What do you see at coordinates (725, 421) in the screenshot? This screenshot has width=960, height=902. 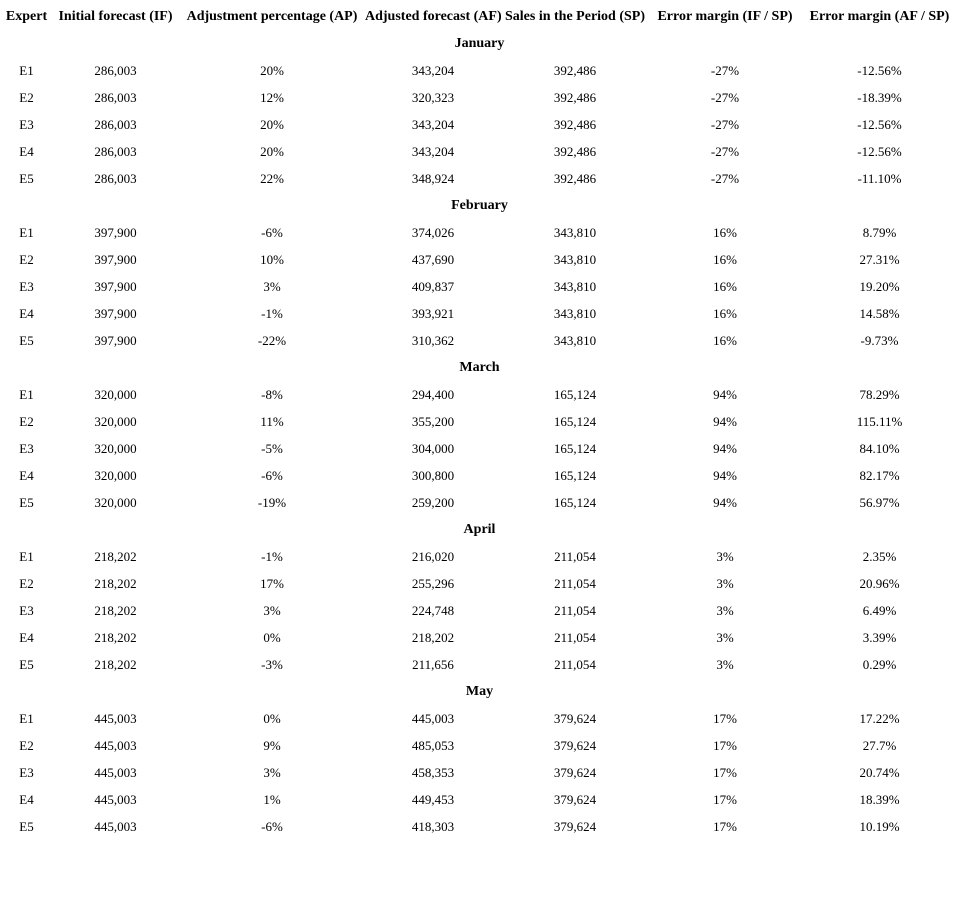 I see `cell-error-margin-if-sp: 94%` at bounding box center [725, 421].